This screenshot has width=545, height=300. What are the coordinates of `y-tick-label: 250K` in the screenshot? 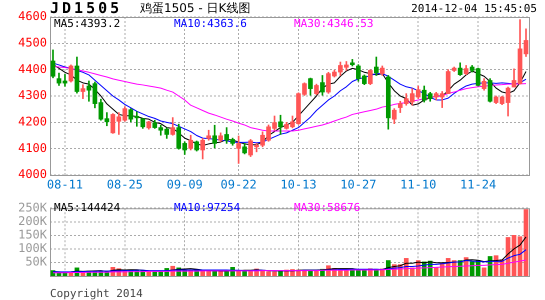 It's located at (33, 207).